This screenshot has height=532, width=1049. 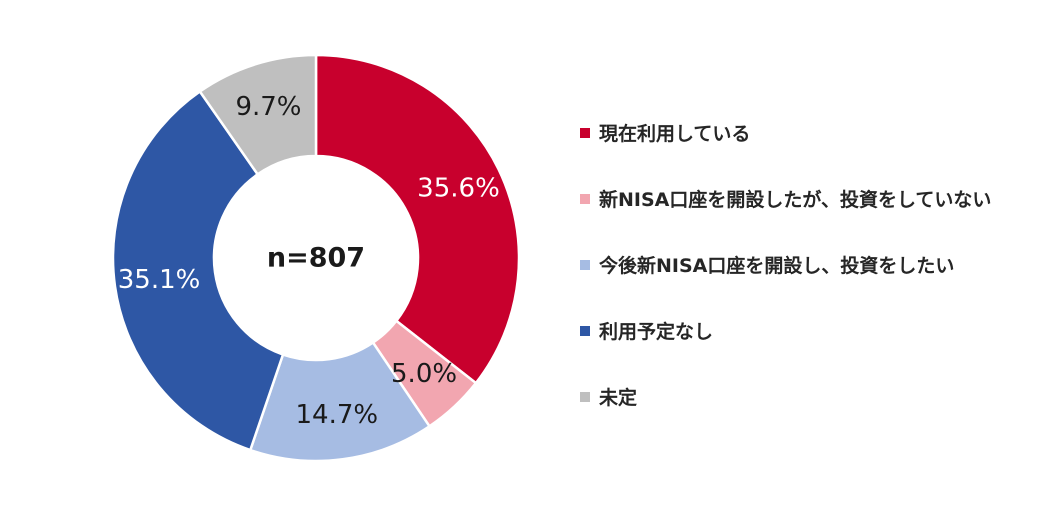 I want to click on slice-value-label-4: 35.1%, so click(x=159, y=280).